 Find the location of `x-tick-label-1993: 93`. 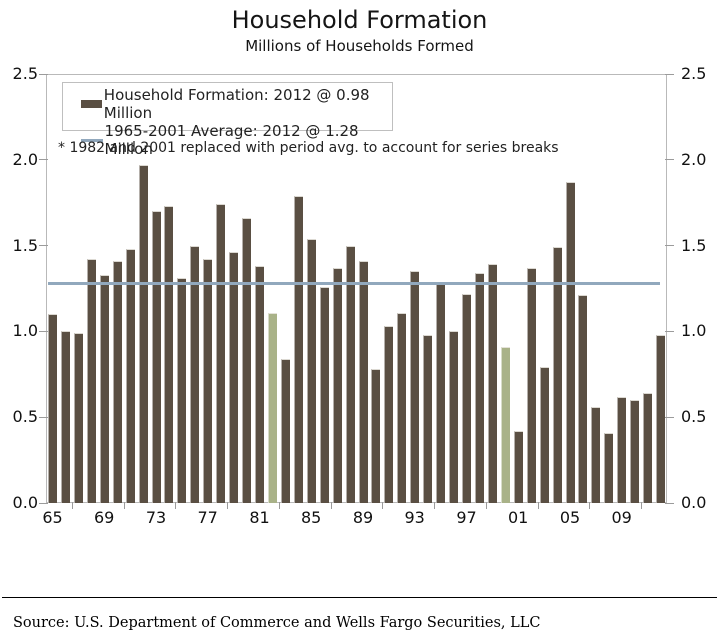

x-tick-label-1993: 93 is located at coordinates (414, 517).